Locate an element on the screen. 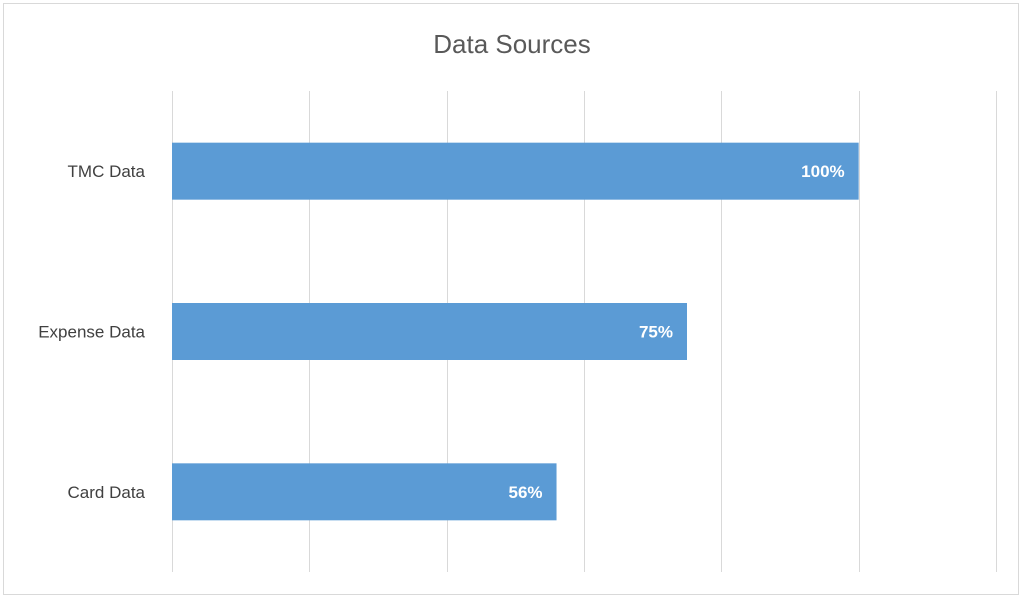 This screenshot has height=600, width=1024. category-label: Expense Data is located at coordinates (91, 332).